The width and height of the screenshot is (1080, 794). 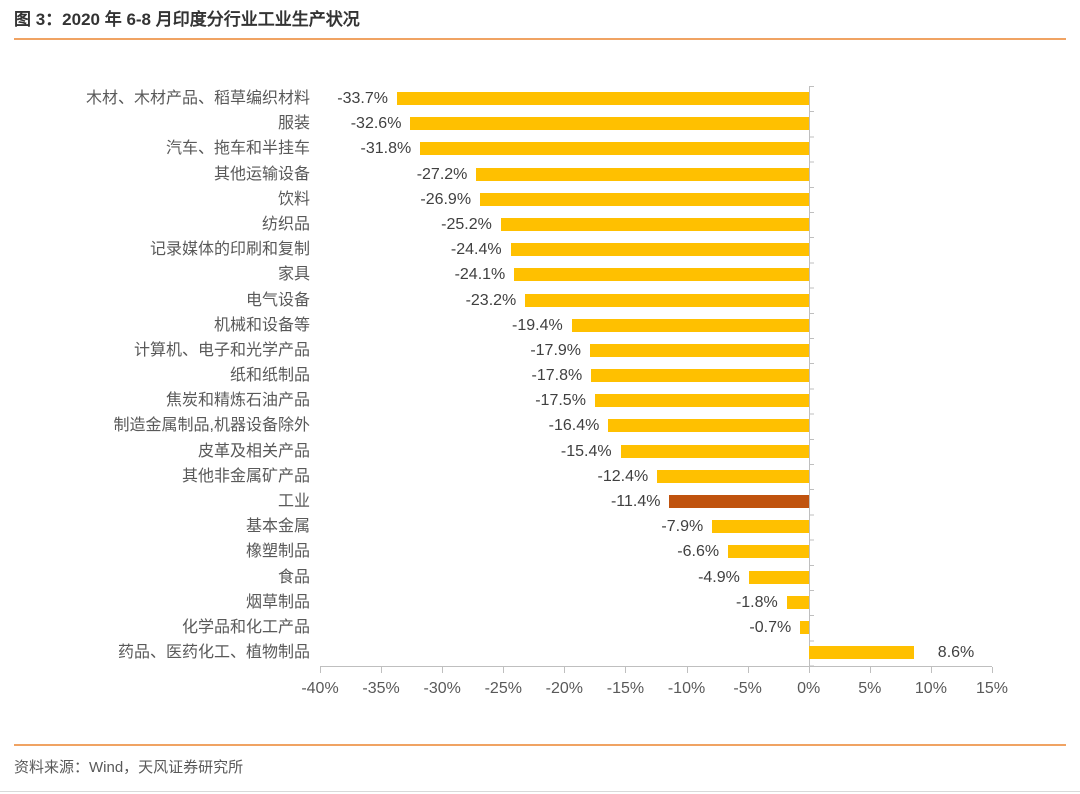 I want to click on chart-row: -32.6%, so click(x=656, y=123).